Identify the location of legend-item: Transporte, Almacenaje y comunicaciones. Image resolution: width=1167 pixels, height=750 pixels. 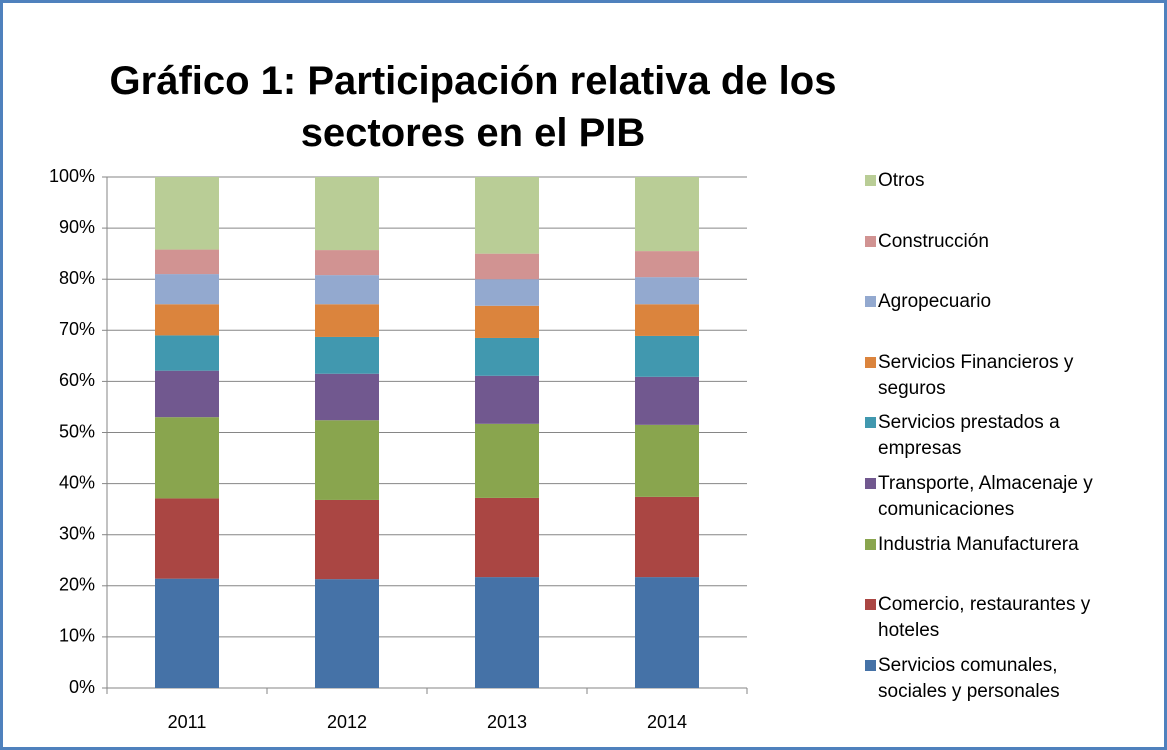
(990, 497).